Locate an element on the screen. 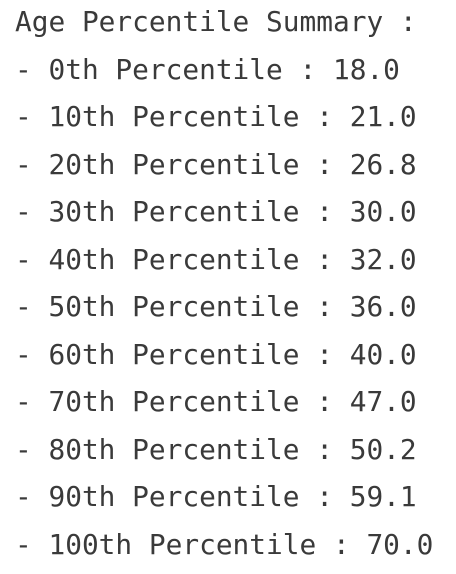 Image resolution: width=456 pixels, height=574 pixels. percentile-line: - 60th Percentile : 40.0 is located at coordinates (216, 354).